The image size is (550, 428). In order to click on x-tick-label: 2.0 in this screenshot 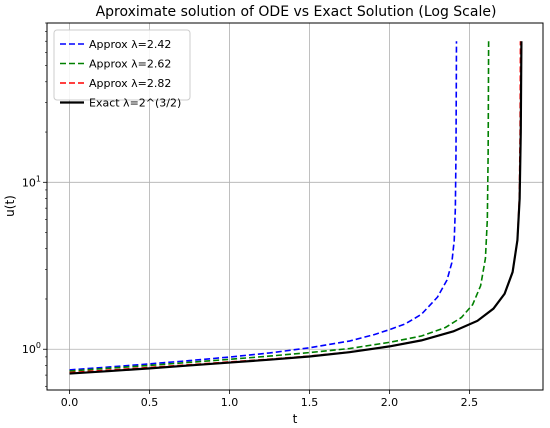, I will do `click(390, 402)`.